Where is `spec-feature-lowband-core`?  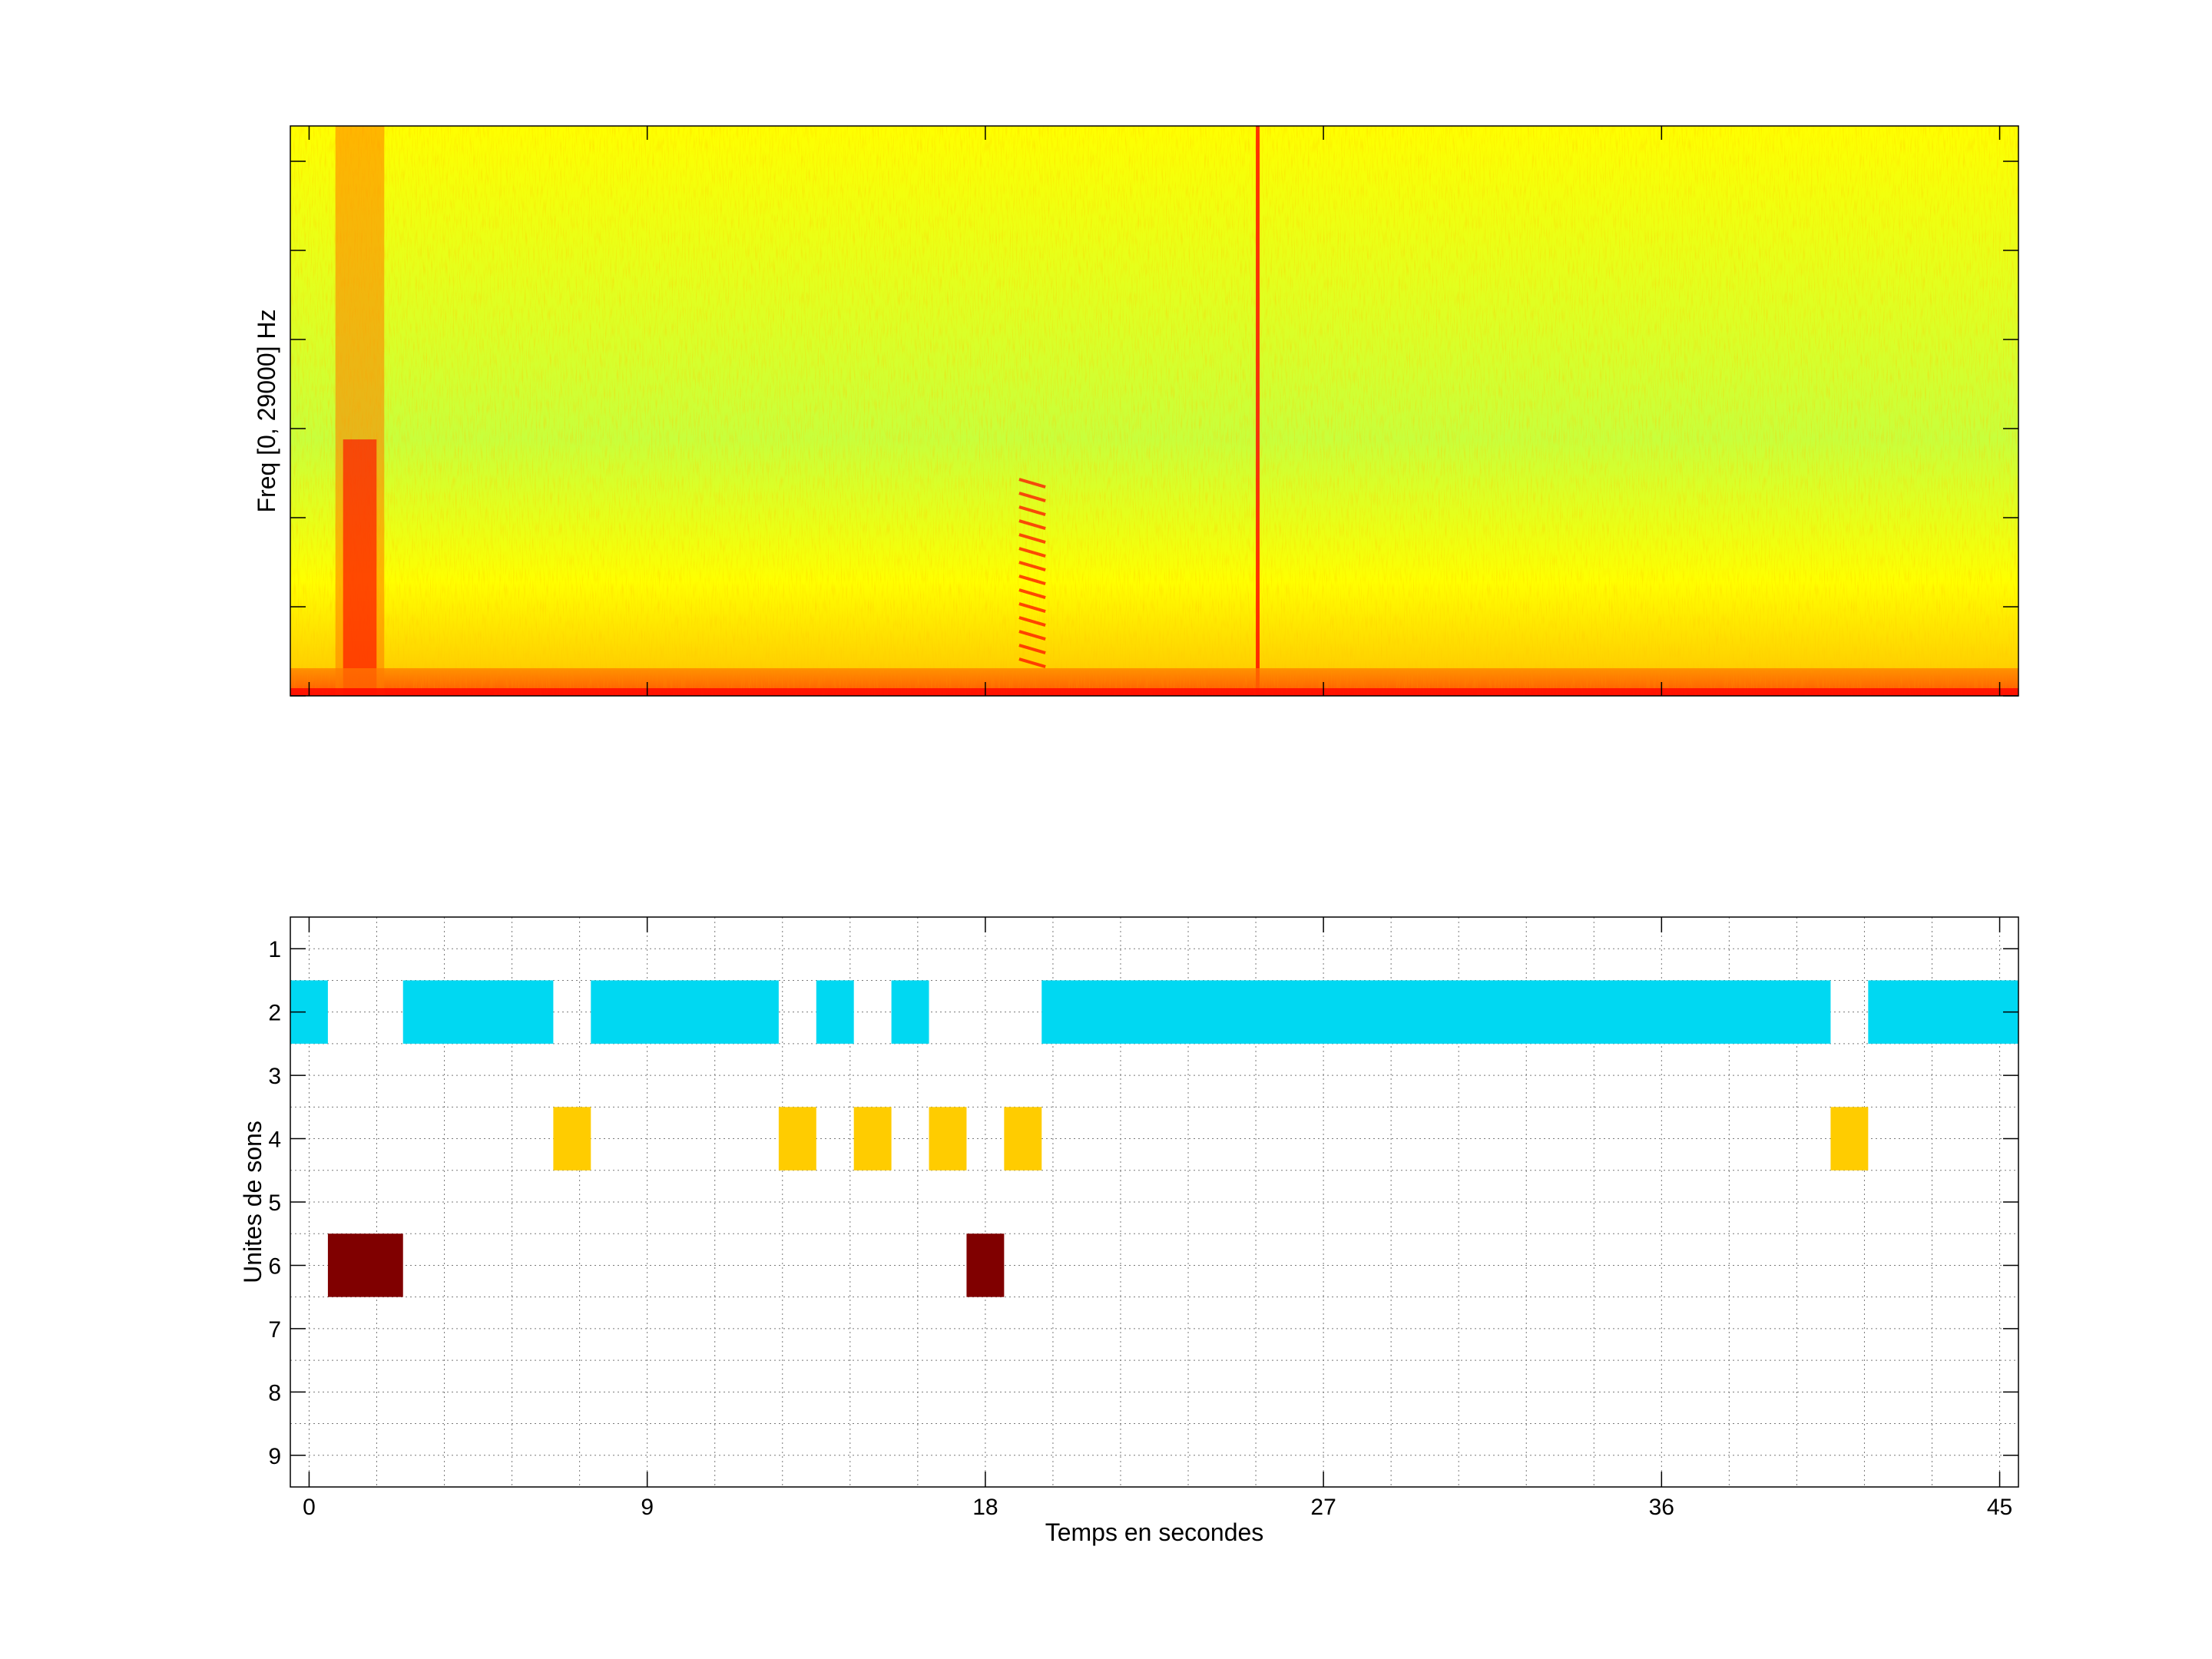
spec-feature-lowband-core is located at coordinates (1154, 692).